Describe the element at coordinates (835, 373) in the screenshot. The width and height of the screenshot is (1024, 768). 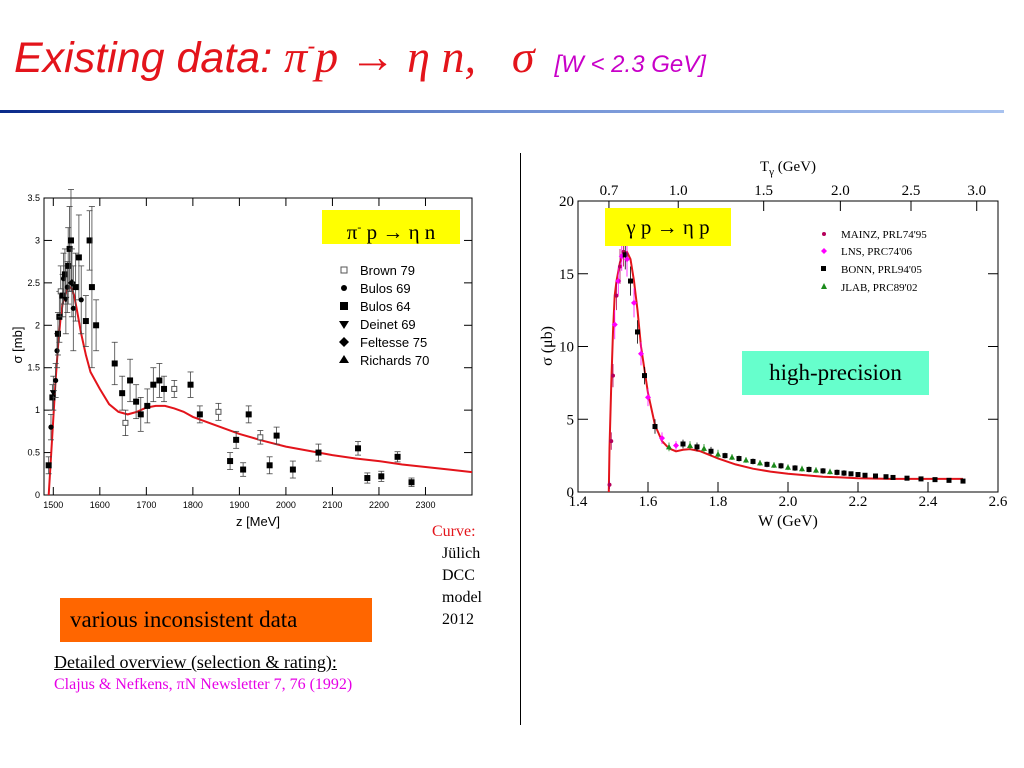
I see `high-precision-badge: high-precision` at that location.